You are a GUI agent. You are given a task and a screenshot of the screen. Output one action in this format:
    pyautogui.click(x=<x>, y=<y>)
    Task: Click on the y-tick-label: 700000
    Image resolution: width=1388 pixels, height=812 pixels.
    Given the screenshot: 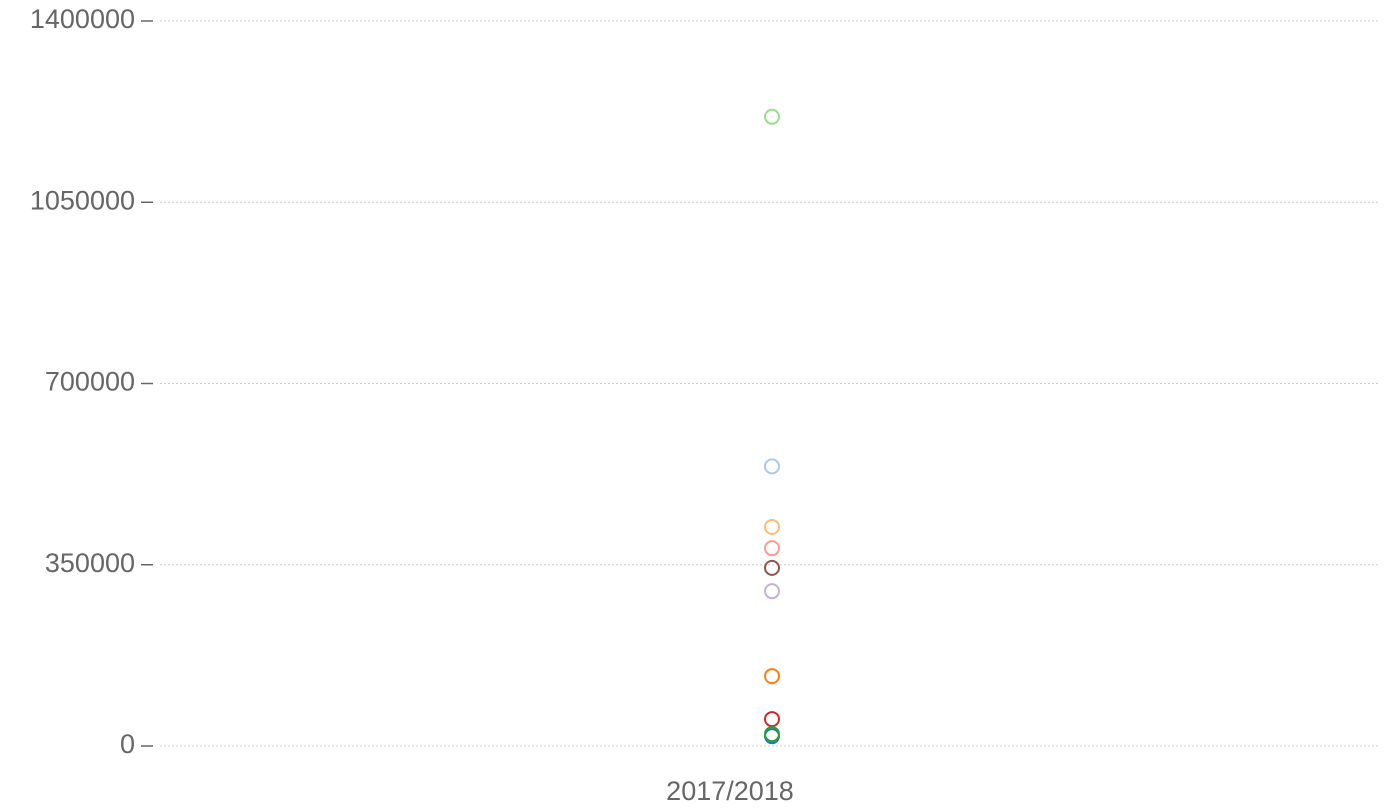 What is the action you would take?
    pyautogui.click(x=90, y=382)
    